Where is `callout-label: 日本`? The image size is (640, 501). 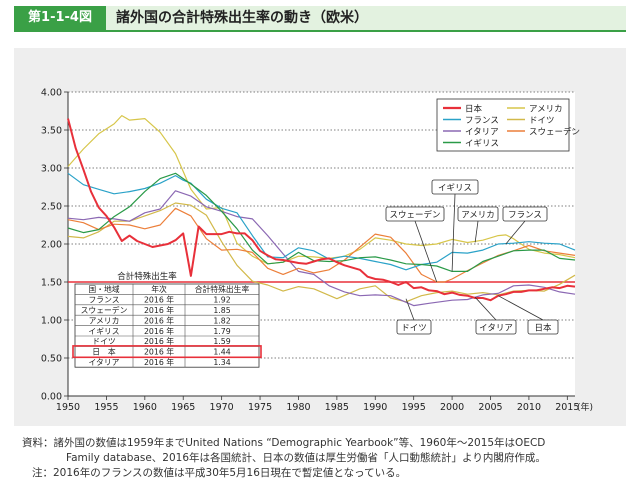
callout-label: 日本 is located at coordinates (543, 328).